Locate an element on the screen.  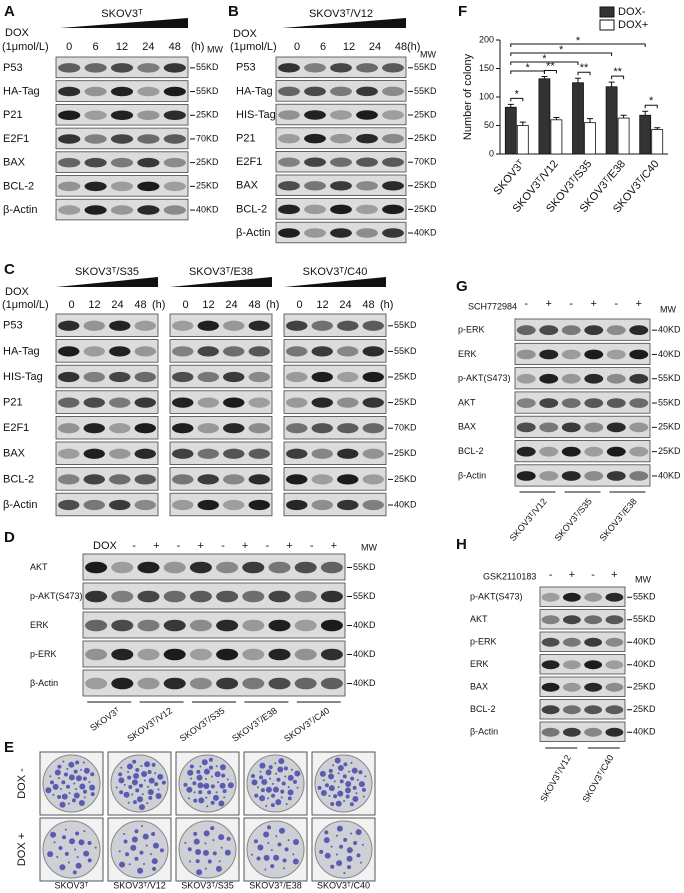
mw-label: 40KD is located at coordinates (364, 654).